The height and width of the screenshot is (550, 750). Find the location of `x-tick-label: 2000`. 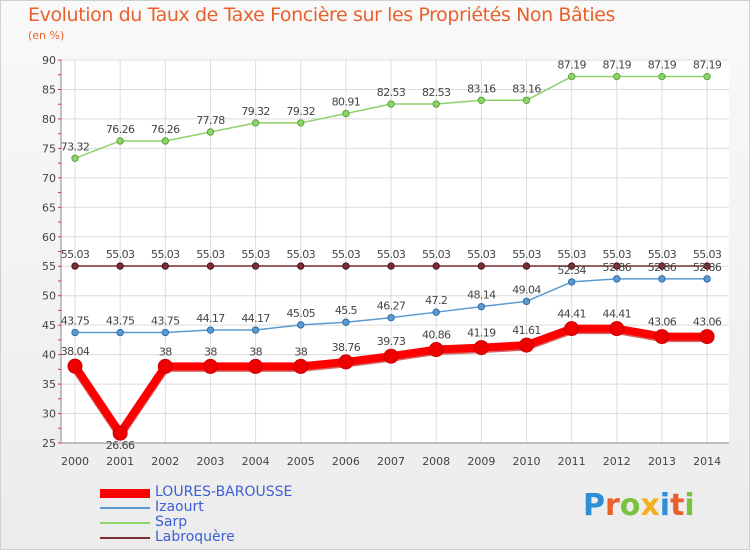

x-tick-label: 2000 is located at coordinates (75, 461).